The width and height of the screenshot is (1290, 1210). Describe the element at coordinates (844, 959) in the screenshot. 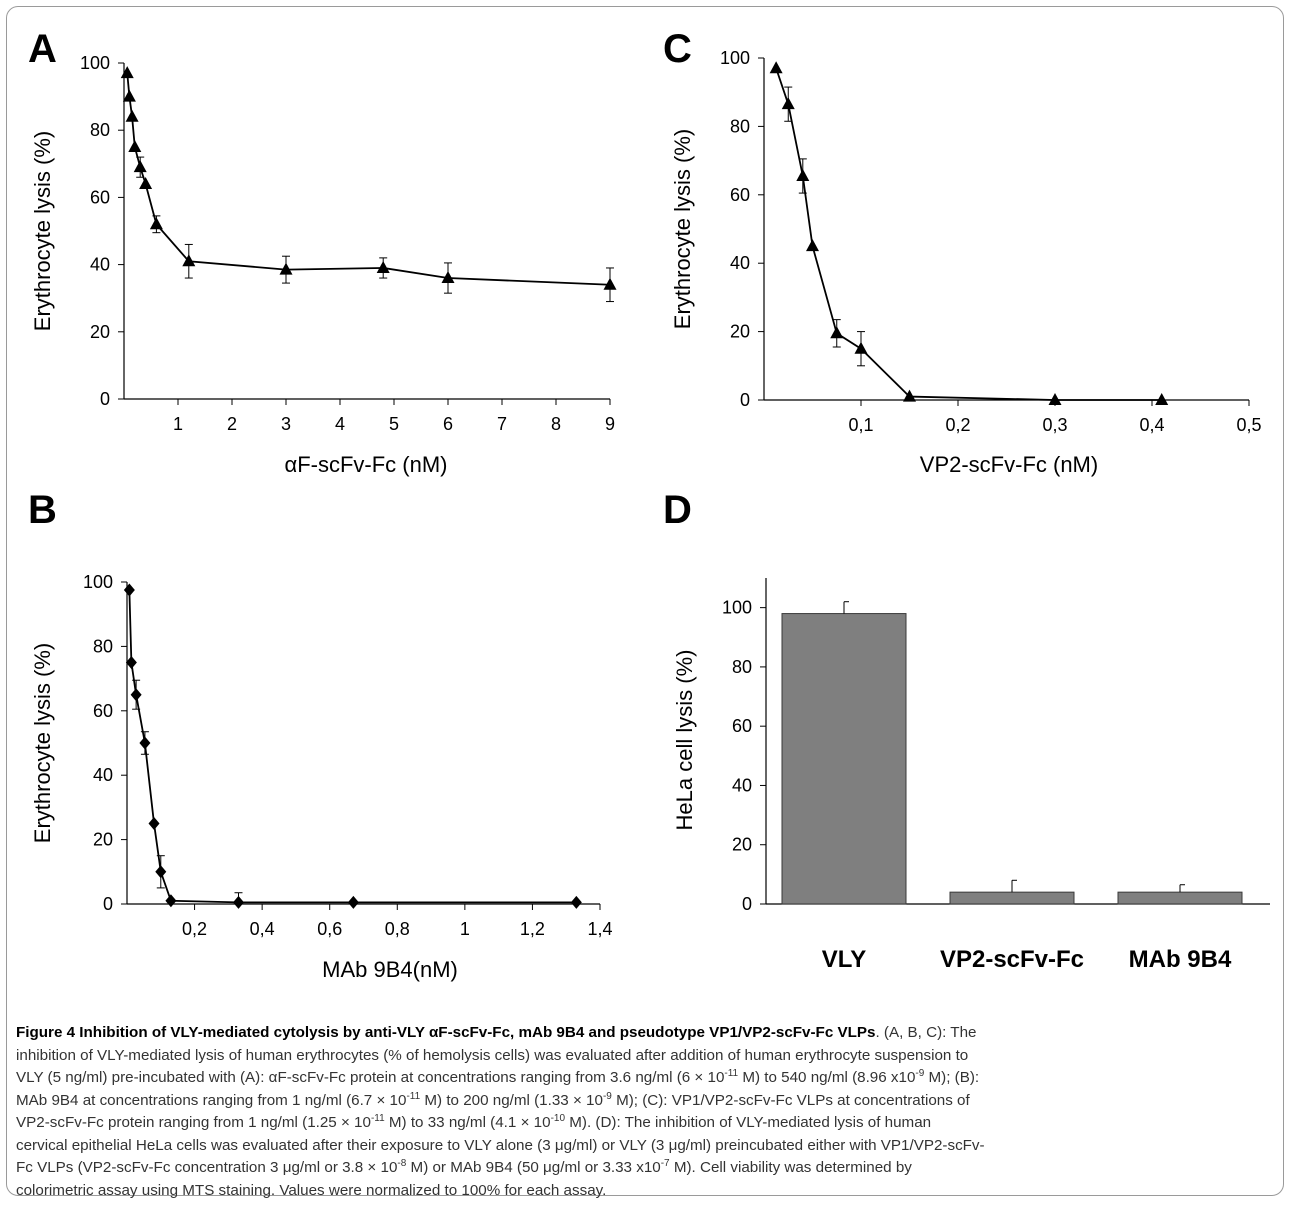

I see `category-label: VLY` at that location.